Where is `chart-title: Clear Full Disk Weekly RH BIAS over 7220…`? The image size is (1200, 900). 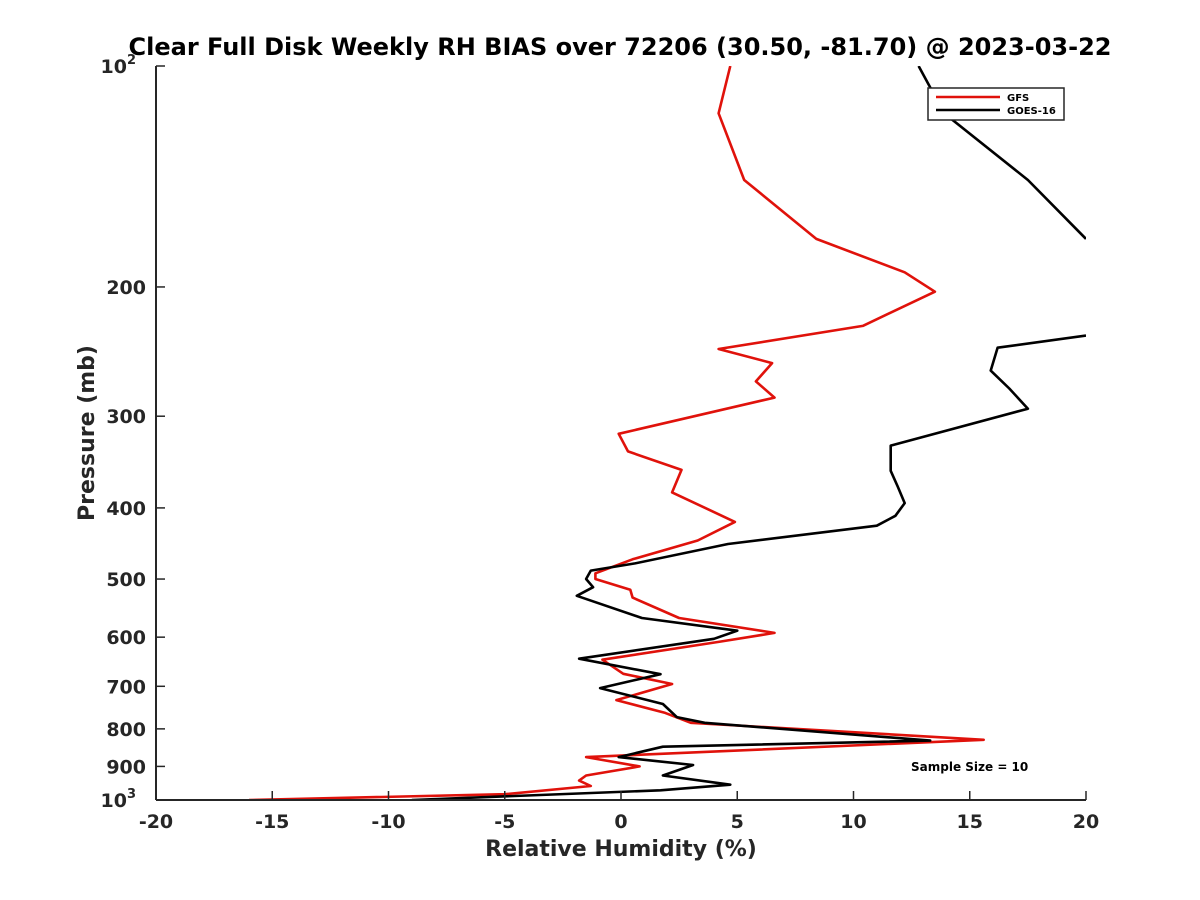 chart-title: Clear Full Disk Weekly RH BIAS over 7220… is located at coordinates (620, 47).